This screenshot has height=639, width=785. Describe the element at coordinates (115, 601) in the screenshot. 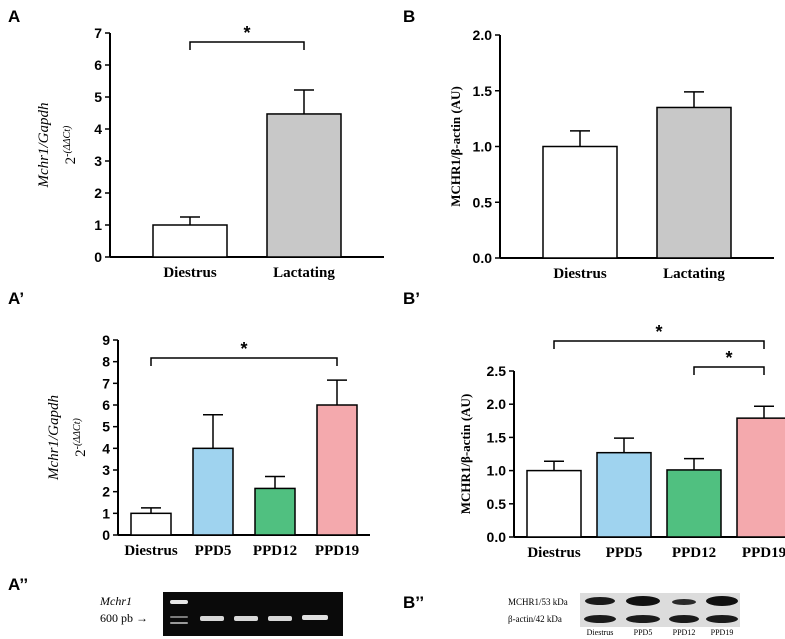

I see `gel-gene-label: Mchr1` at that location.